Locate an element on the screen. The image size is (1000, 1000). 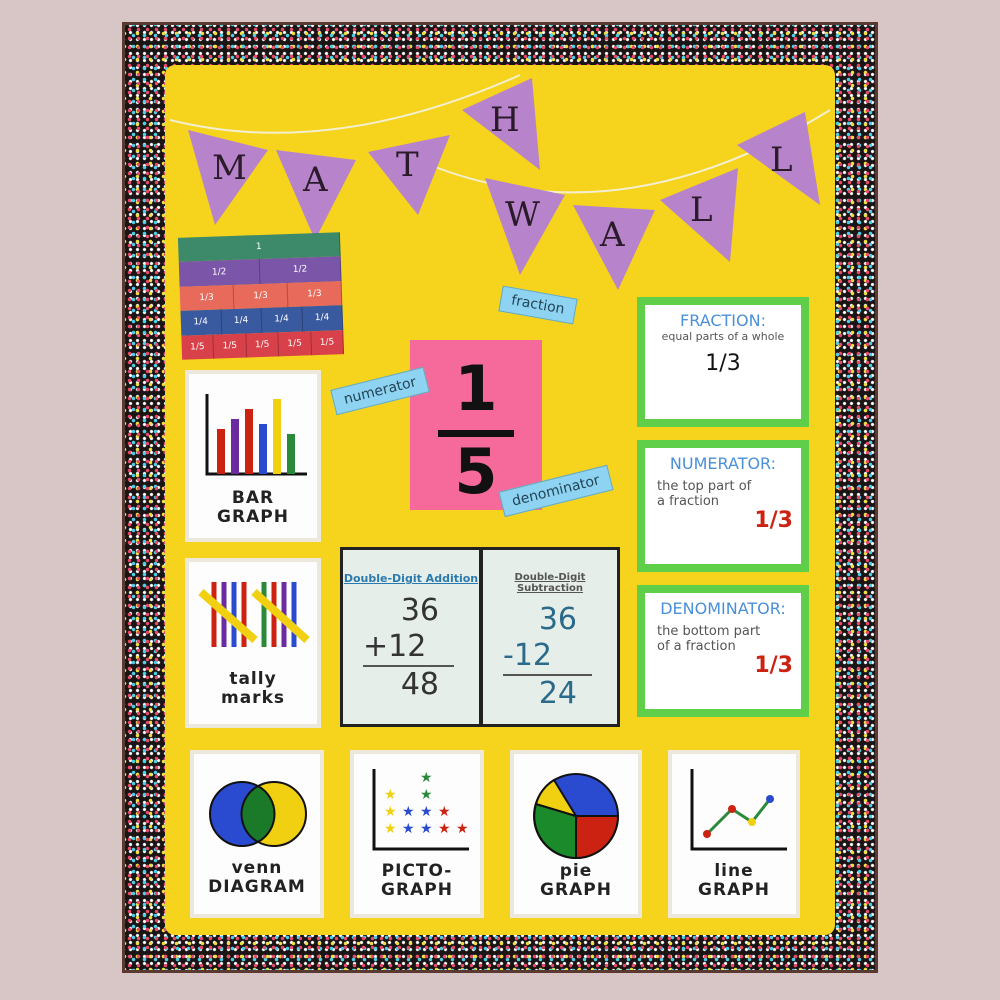
card-label: pie GRAPH is located at coordinates (576, 880).